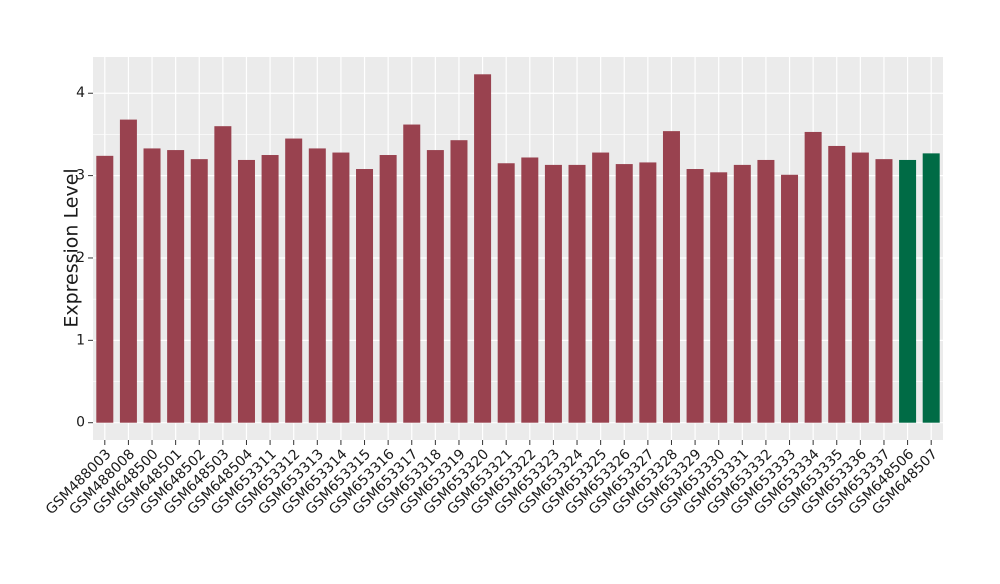 Image resolution: width=1000 pixels, height=584 pixels. I want to click on y-tick-label: 0, so click(80, 423).